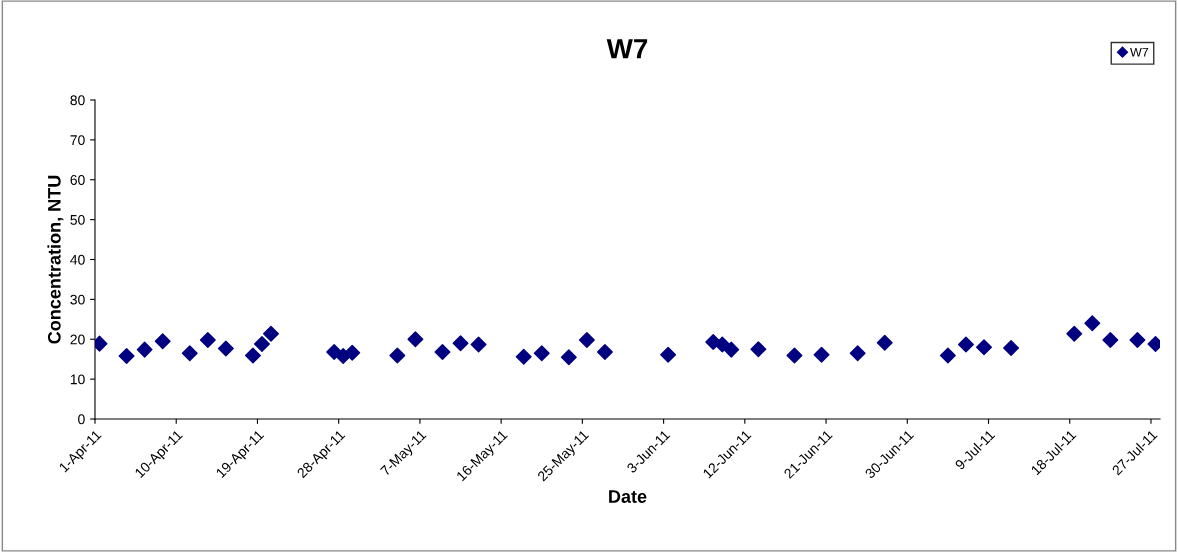 This screenshot has width=1178, height=552. What do you see at coordinates (1139, 52) in the screenshot?
I see `legend-label: W7` at bounding box center [1139, 52].